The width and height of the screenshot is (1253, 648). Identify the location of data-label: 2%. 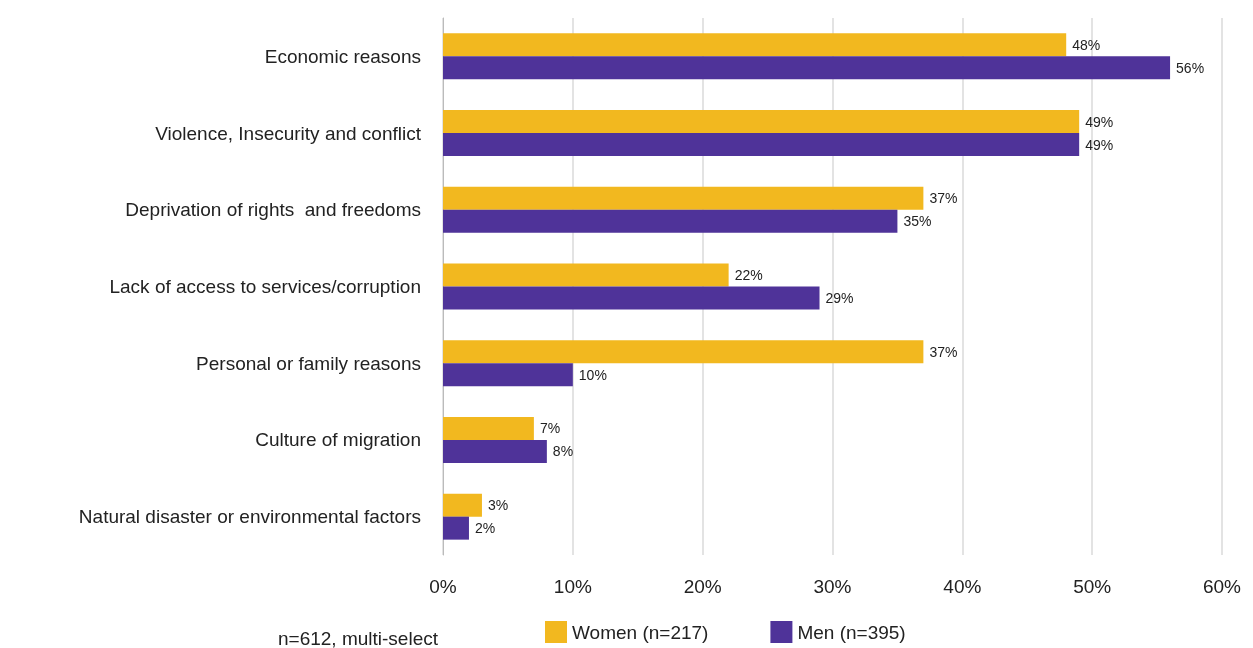
(485, 528).